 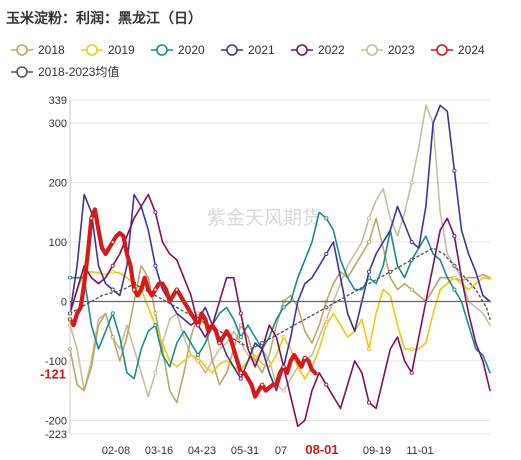 I want to click on y-tick-label: 300, so click(x=58, y=124).